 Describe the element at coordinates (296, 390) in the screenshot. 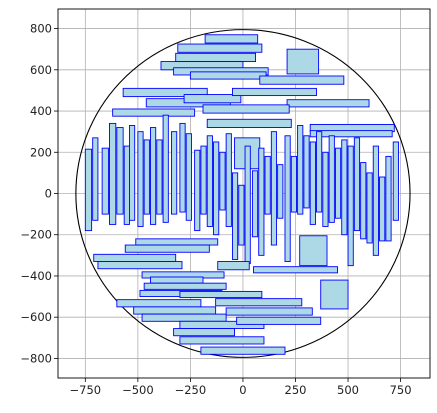

I see `x-tick-label: 250` at that location.